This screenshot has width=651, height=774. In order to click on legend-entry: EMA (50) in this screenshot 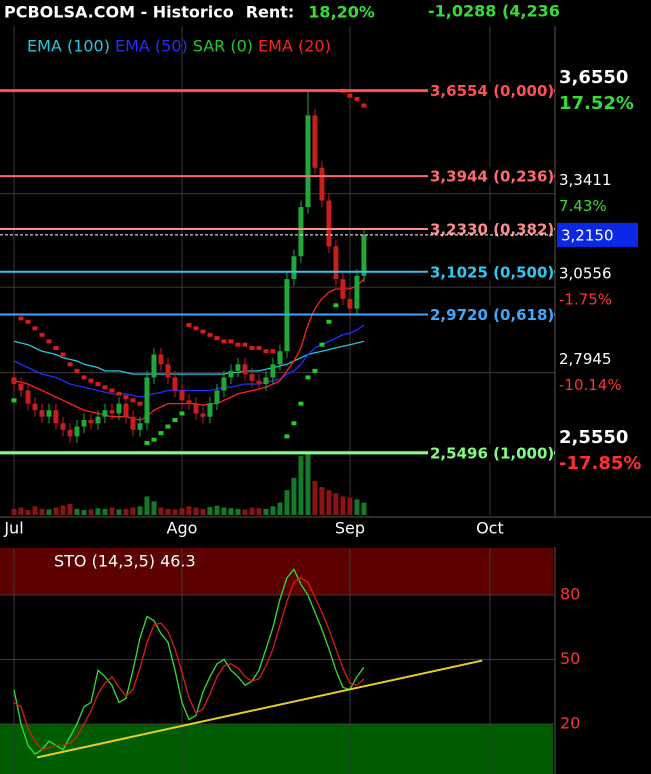, I will do `click(151, 46)`.